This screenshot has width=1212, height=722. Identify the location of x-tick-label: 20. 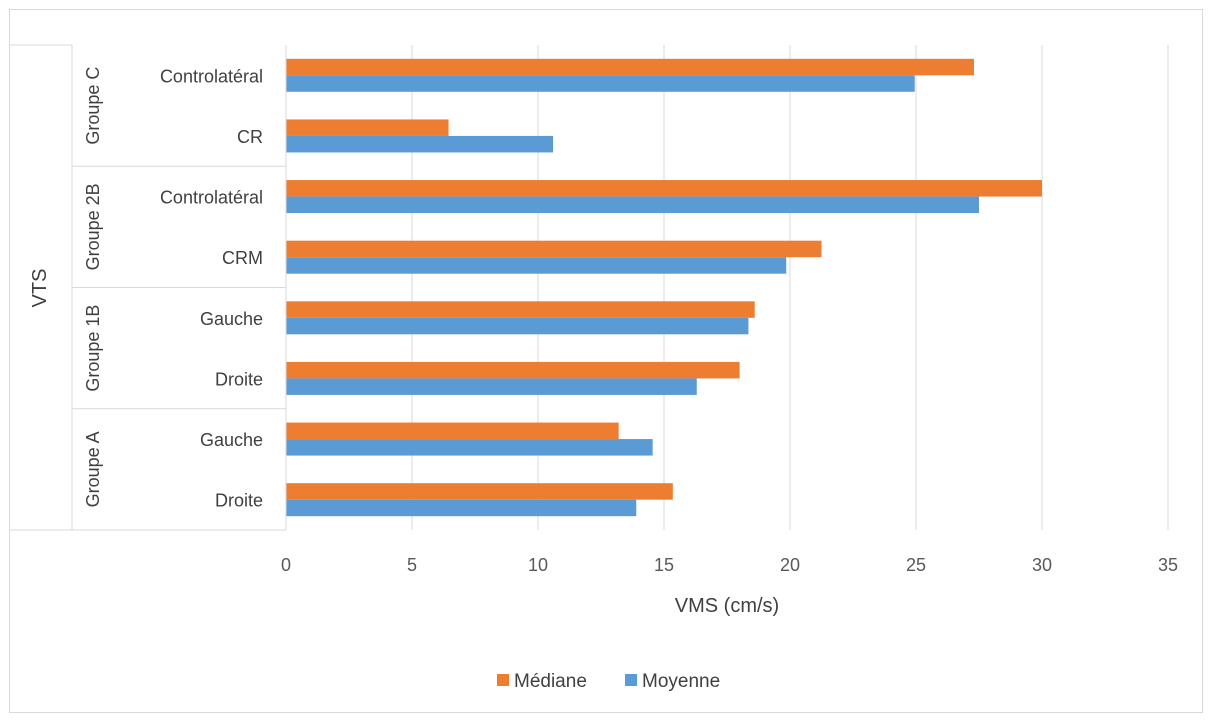
(790, 565).